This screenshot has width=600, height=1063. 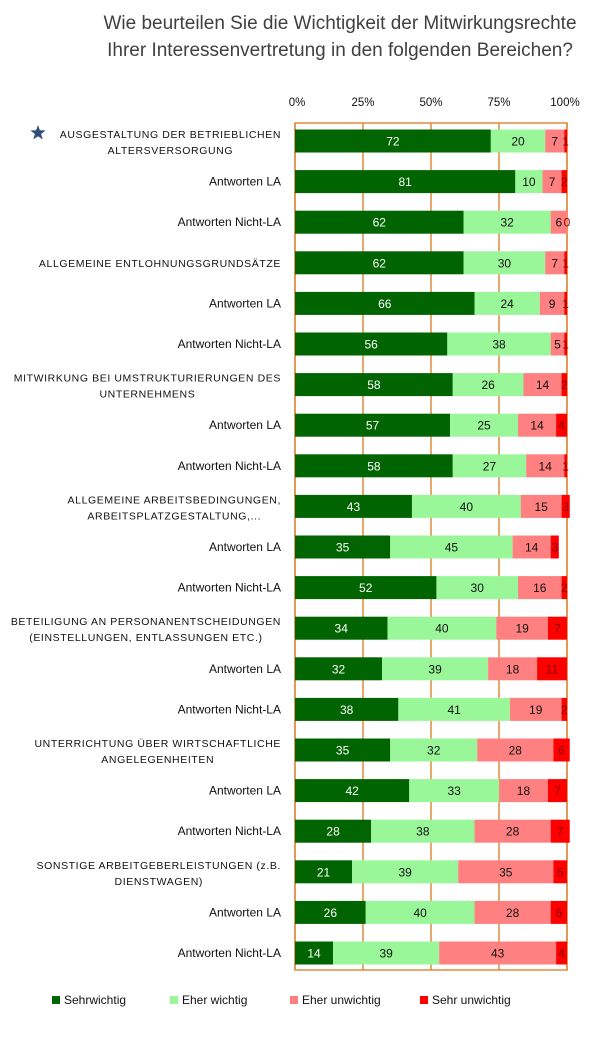 I want to click on data-label: 6, so click(x=558, y=223).